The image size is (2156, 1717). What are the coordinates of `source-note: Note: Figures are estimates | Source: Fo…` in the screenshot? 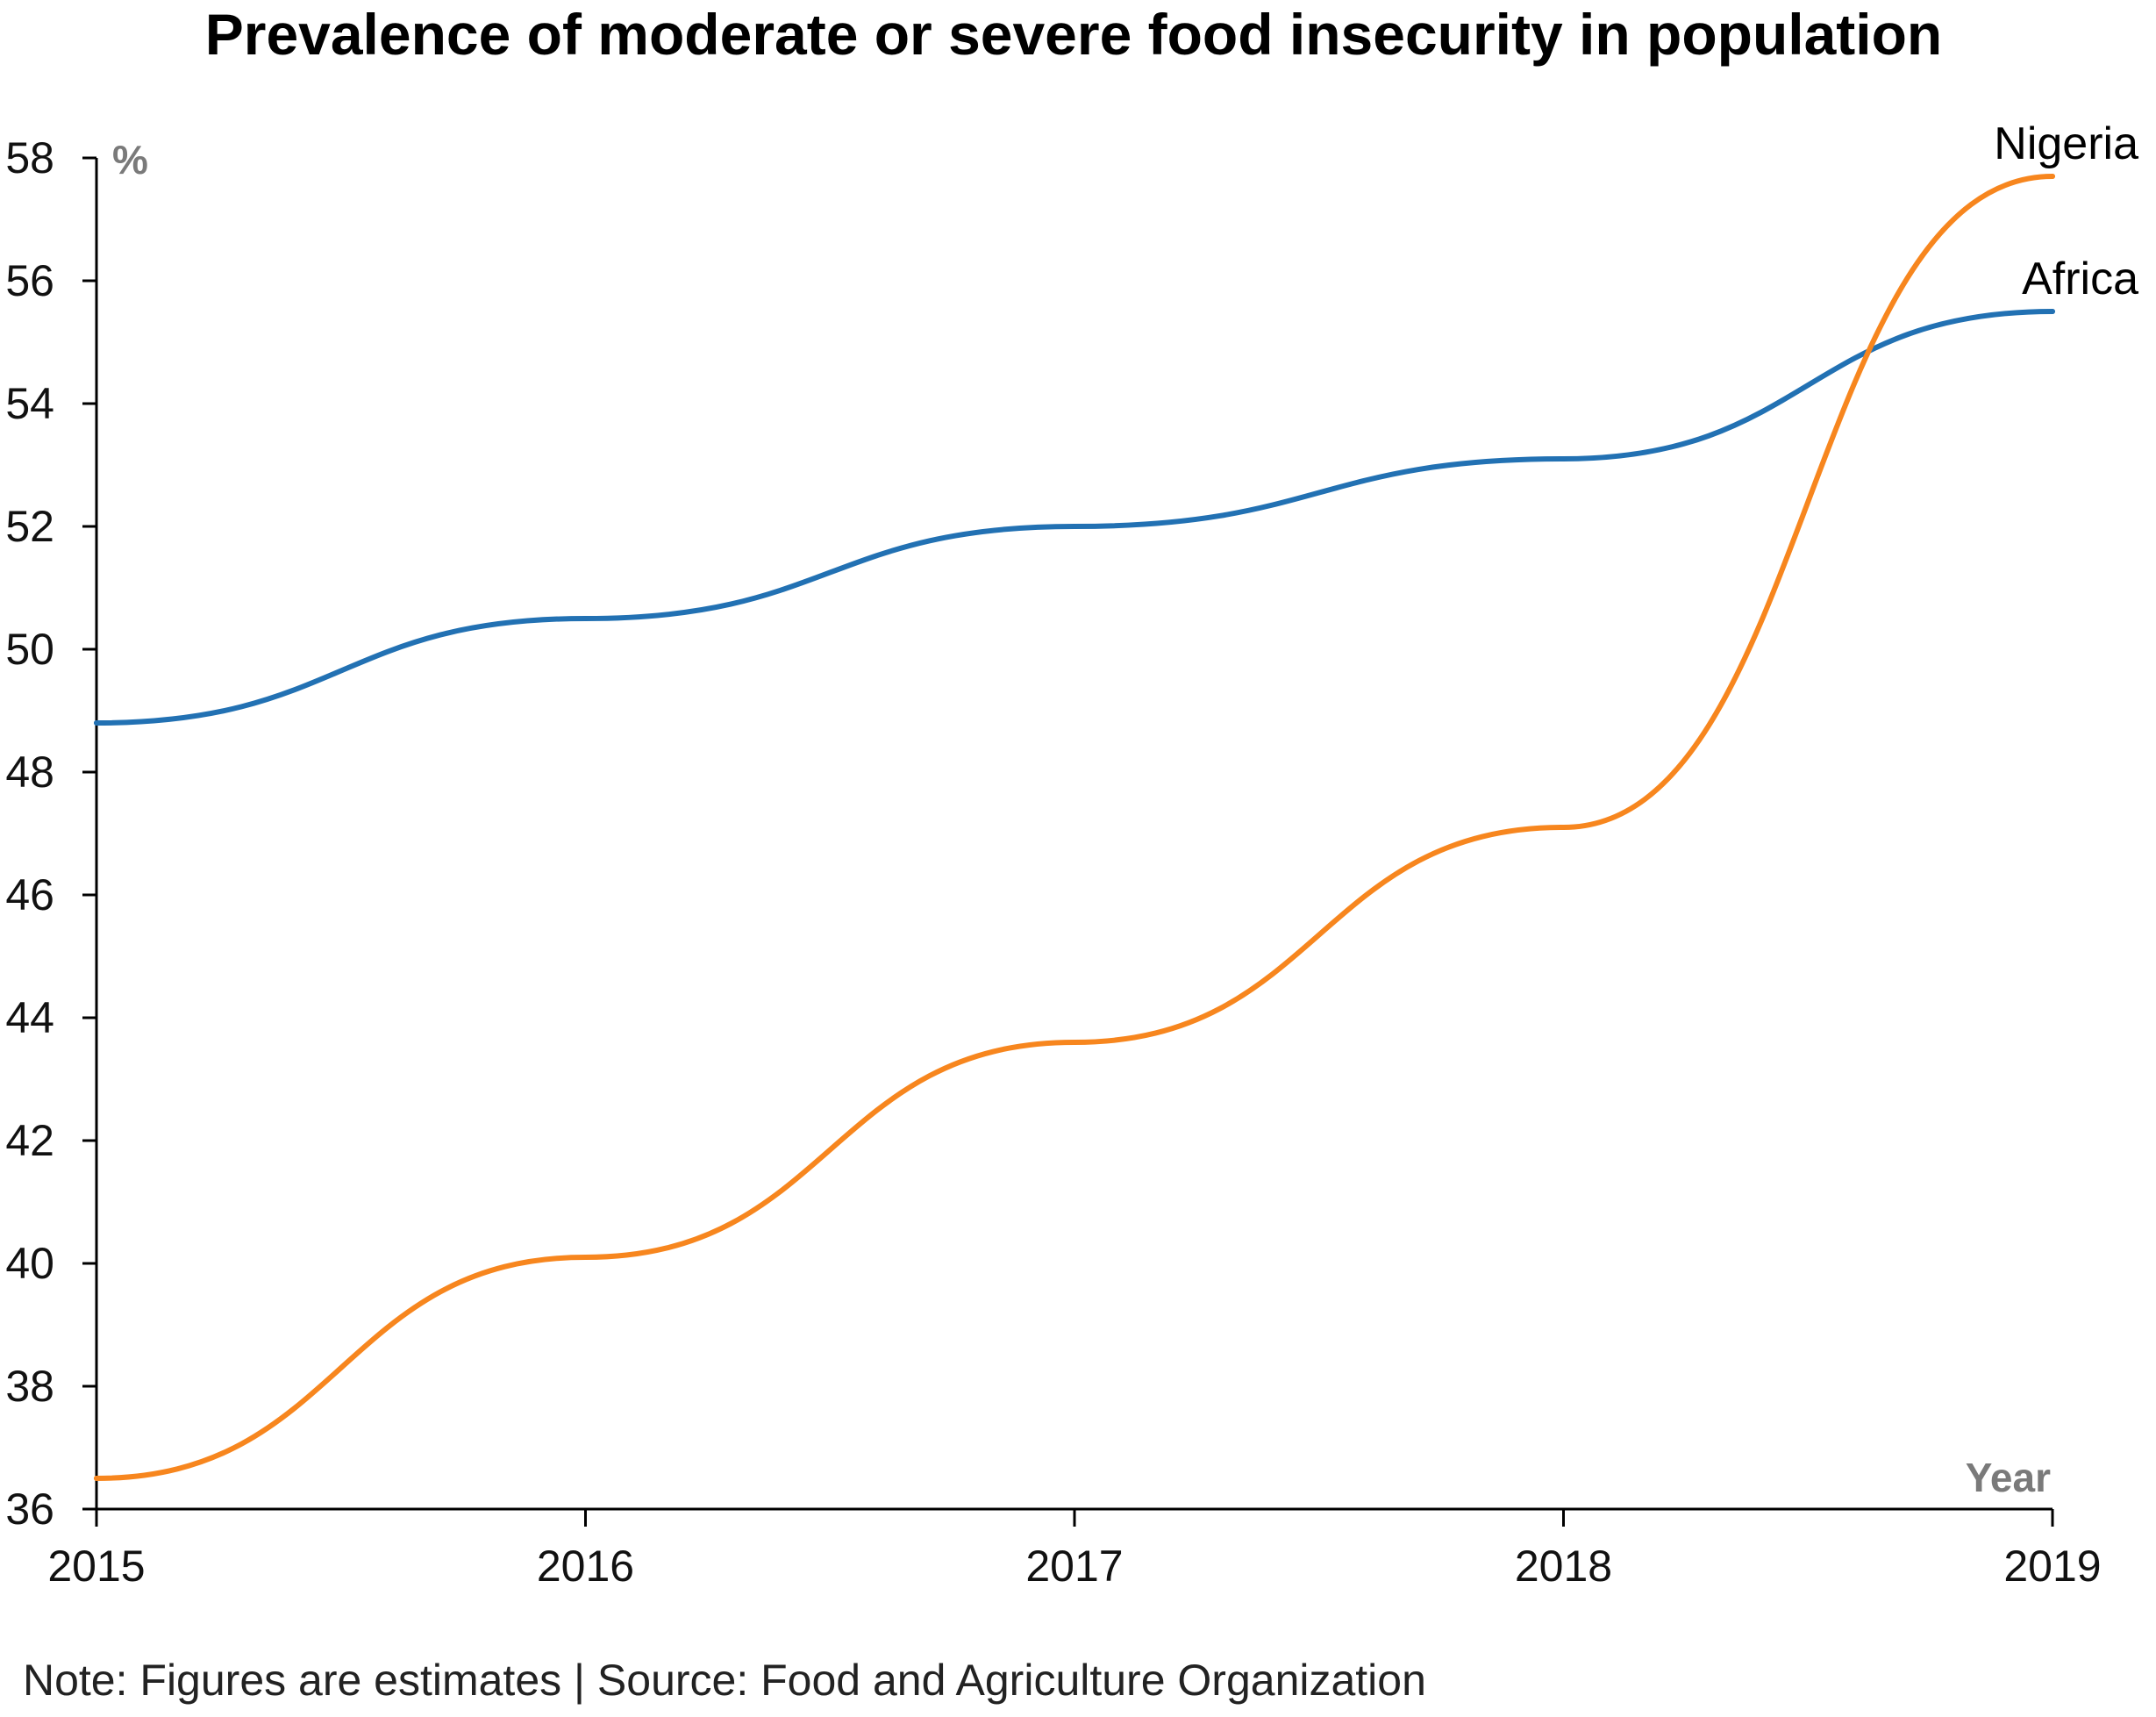 It's located at (724, 1680).